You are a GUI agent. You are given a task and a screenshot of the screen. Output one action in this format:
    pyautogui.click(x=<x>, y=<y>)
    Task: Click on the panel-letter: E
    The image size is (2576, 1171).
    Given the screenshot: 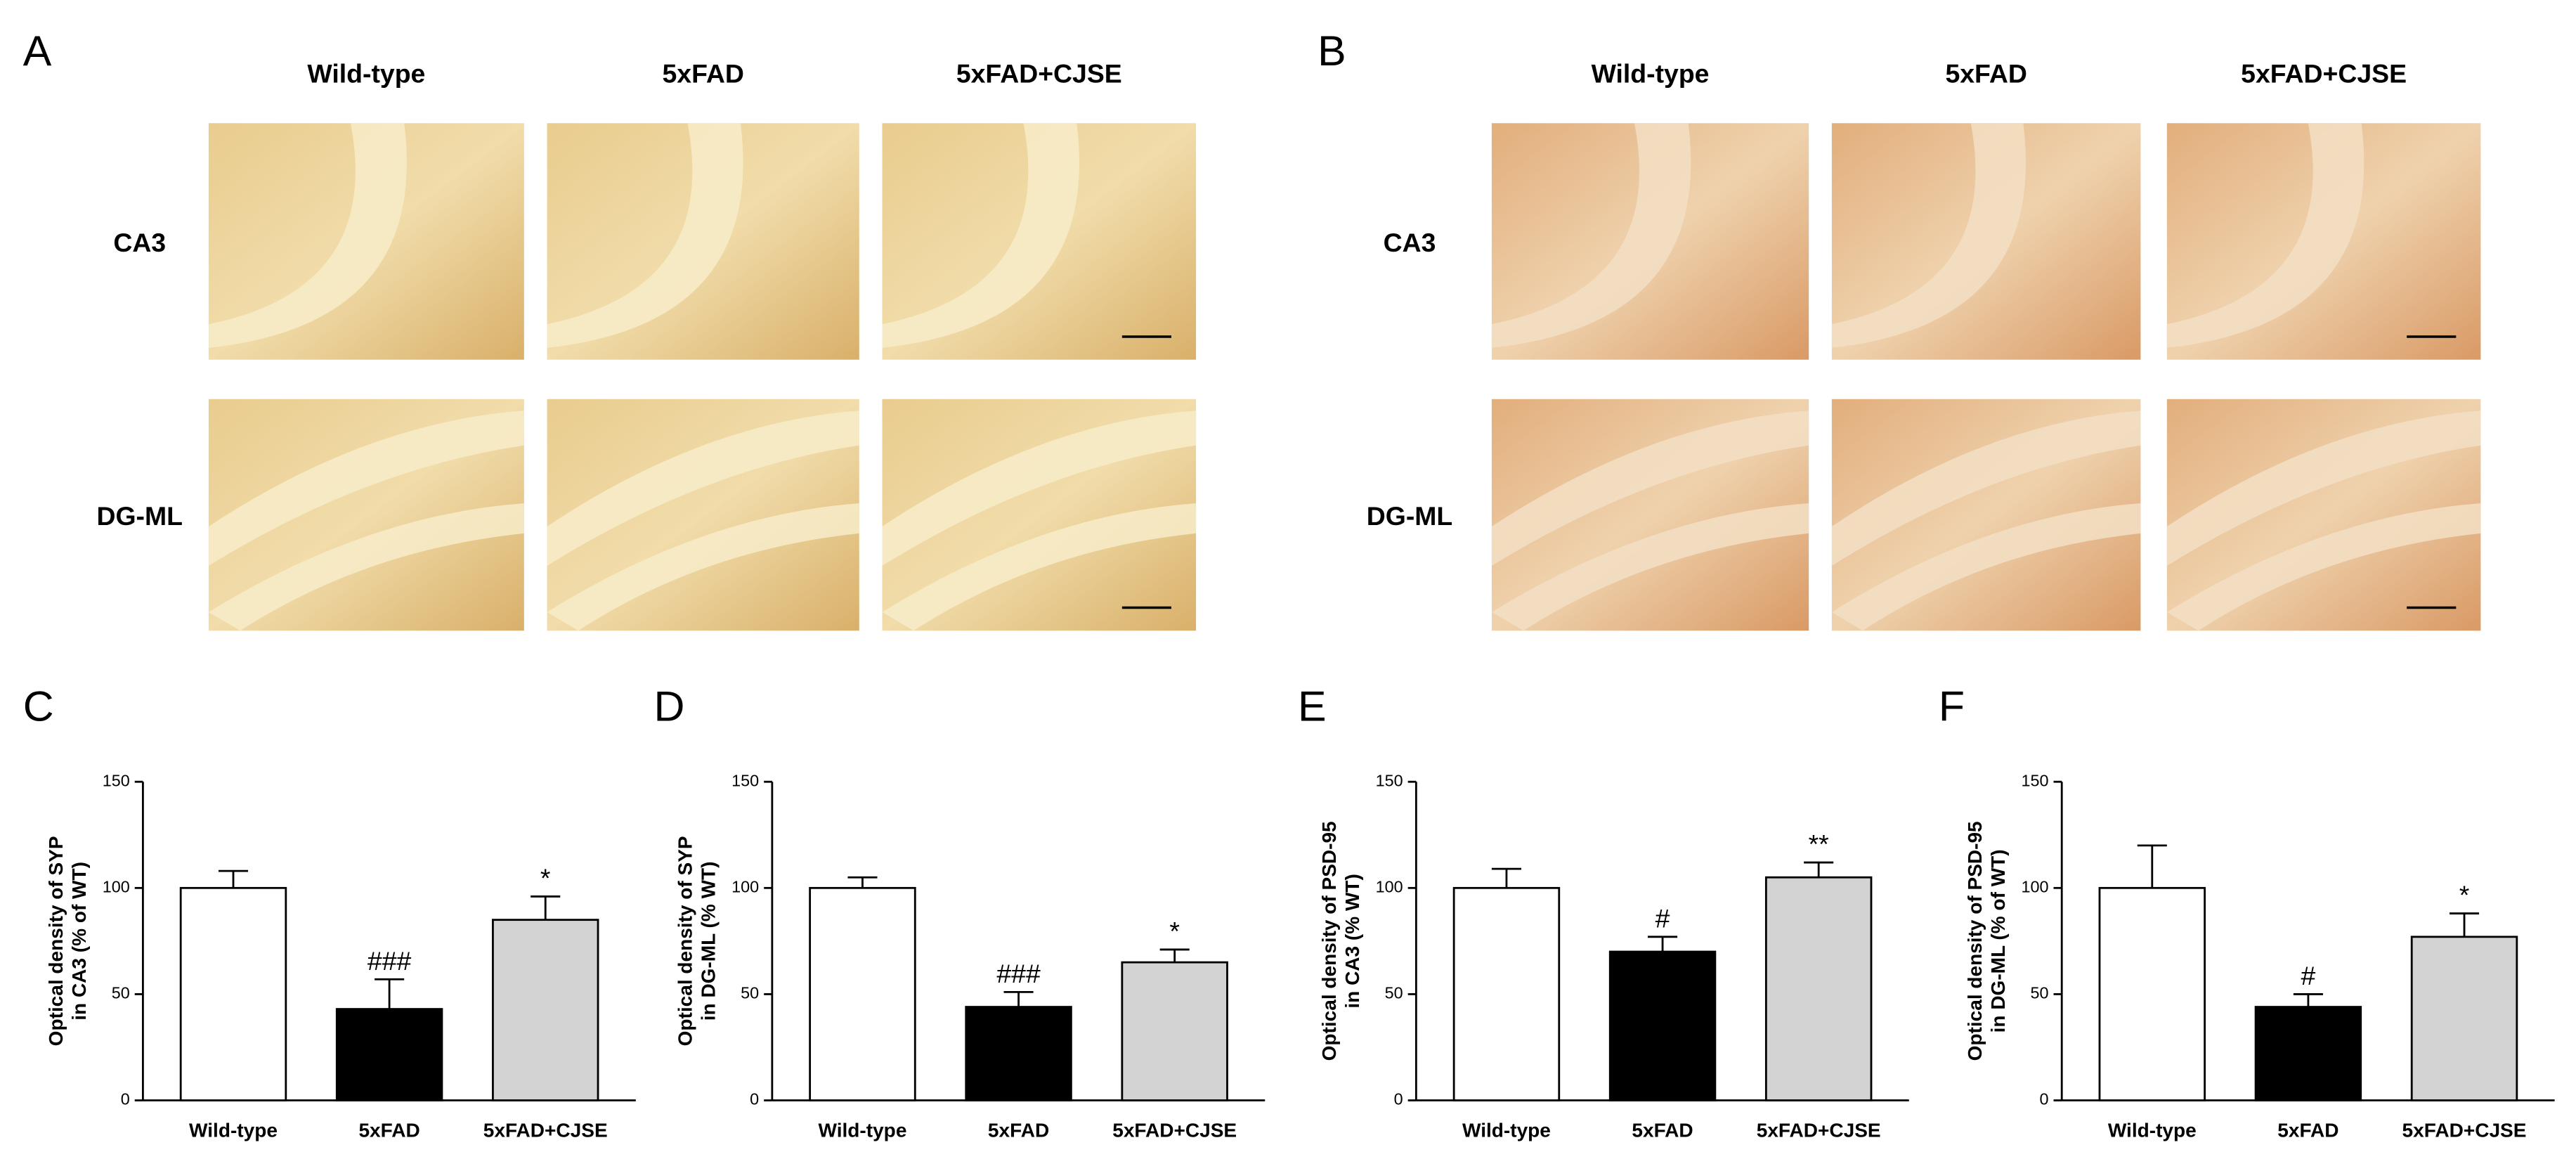 What is the action you would take?
    pyautogui.click(x=1312, y=706)
    